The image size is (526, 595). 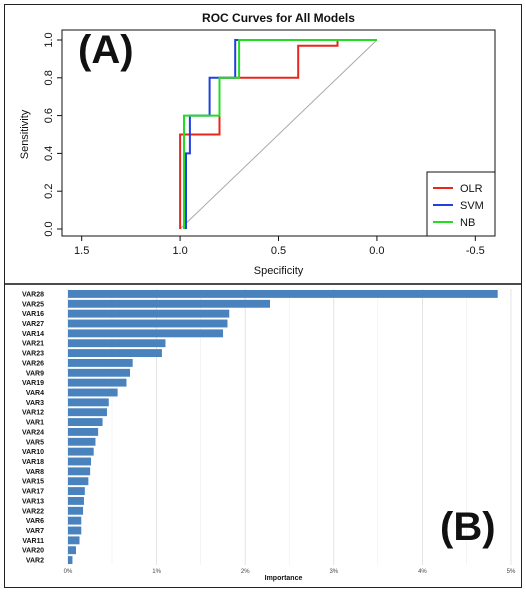 What do you see at coordinates (81, 251) in the screenshot?
I see `x-tick-label: 1.5` at bounding box center [81, 251].